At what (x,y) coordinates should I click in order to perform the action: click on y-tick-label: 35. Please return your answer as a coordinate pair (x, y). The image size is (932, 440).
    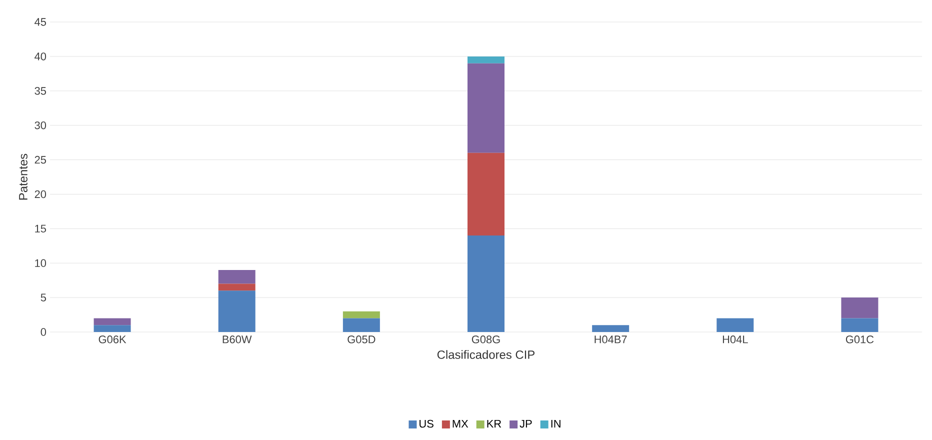
    Looking at the image, I should click on (40, 91).